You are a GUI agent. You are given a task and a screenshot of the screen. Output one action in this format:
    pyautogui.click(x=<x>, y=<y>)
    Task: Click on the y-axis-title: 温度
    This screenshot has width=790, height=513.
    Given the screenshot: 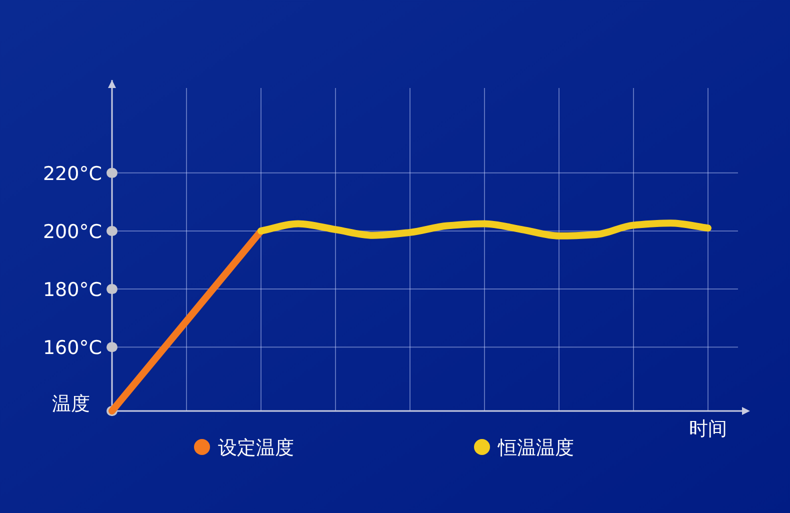 What is the action you would take?
    pyautogui.click(x=71, y=404)
    